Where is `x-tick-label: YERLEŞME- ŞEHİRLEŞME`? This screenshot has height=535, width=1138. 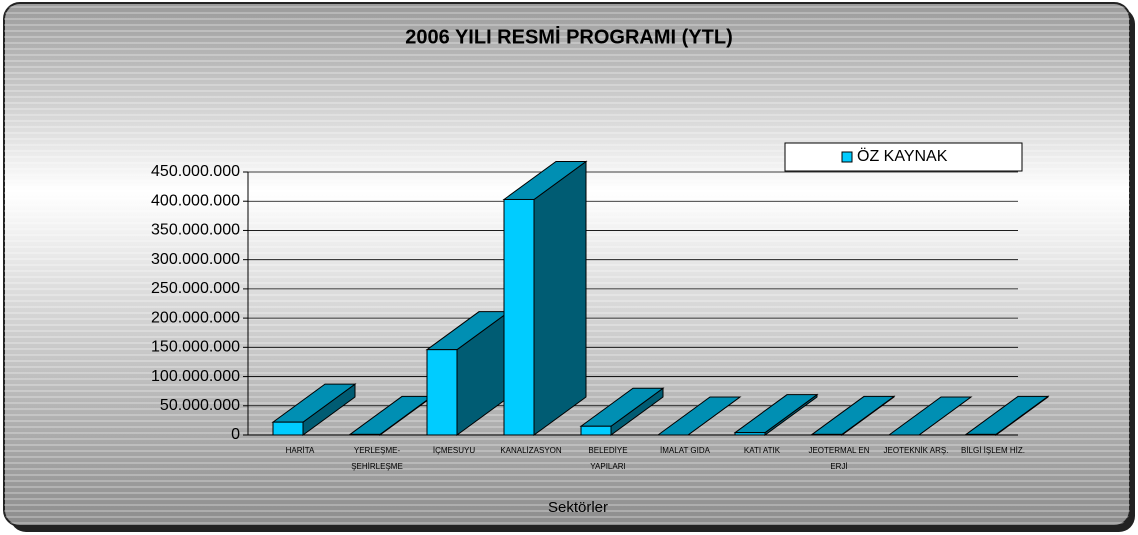
x-tick-label: YERLEŞME- ŞEHİRLEŞME is located at coordinates (377, 458).